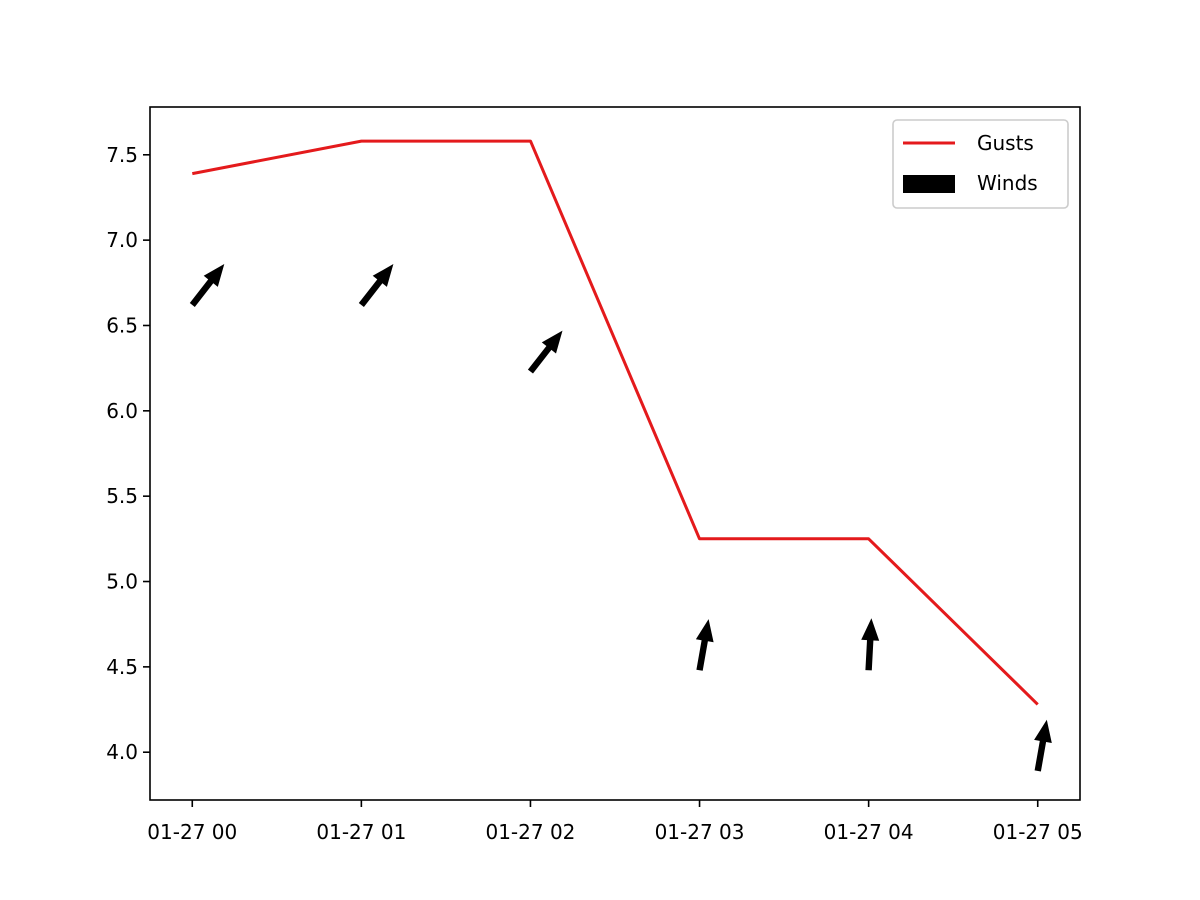 The width and height of the screenshot is (1200, 900). I want to click on y-tick-label: 5.5, so click(122, 496).